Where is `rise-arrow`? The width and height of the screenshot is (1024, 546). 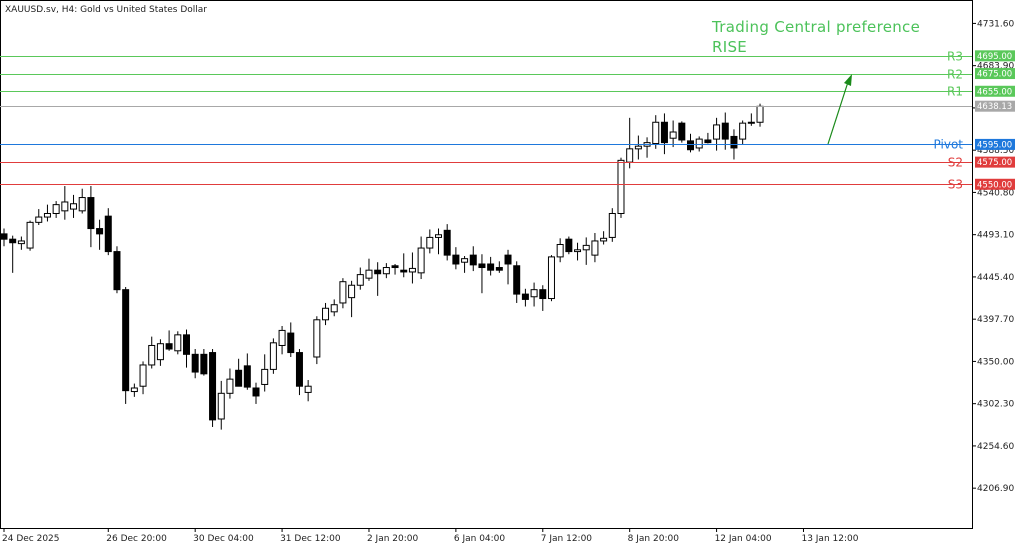 rise-arrow is located at coordinates (839, 109).